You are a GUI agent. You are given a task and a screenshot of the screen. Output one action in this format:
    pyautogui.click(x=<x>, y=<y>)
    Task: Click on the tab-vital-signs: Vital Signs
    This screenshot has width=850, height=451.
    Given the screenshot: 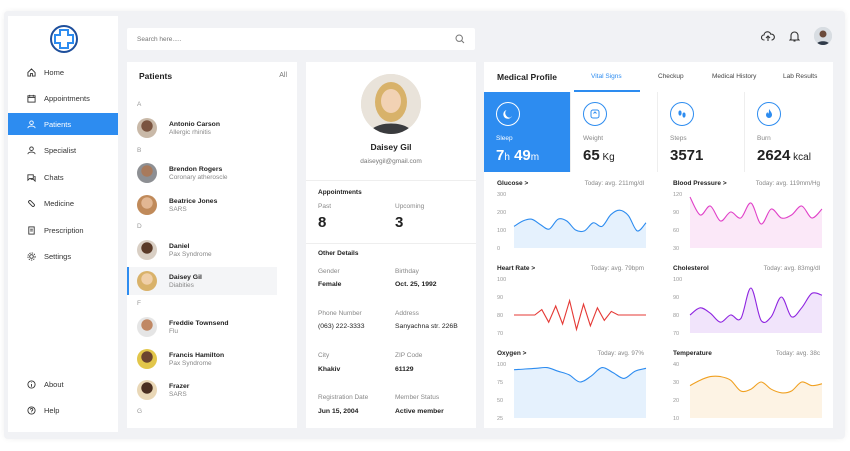 What is the action you would take?
    pyautogui.click(x=606, y=76)
    